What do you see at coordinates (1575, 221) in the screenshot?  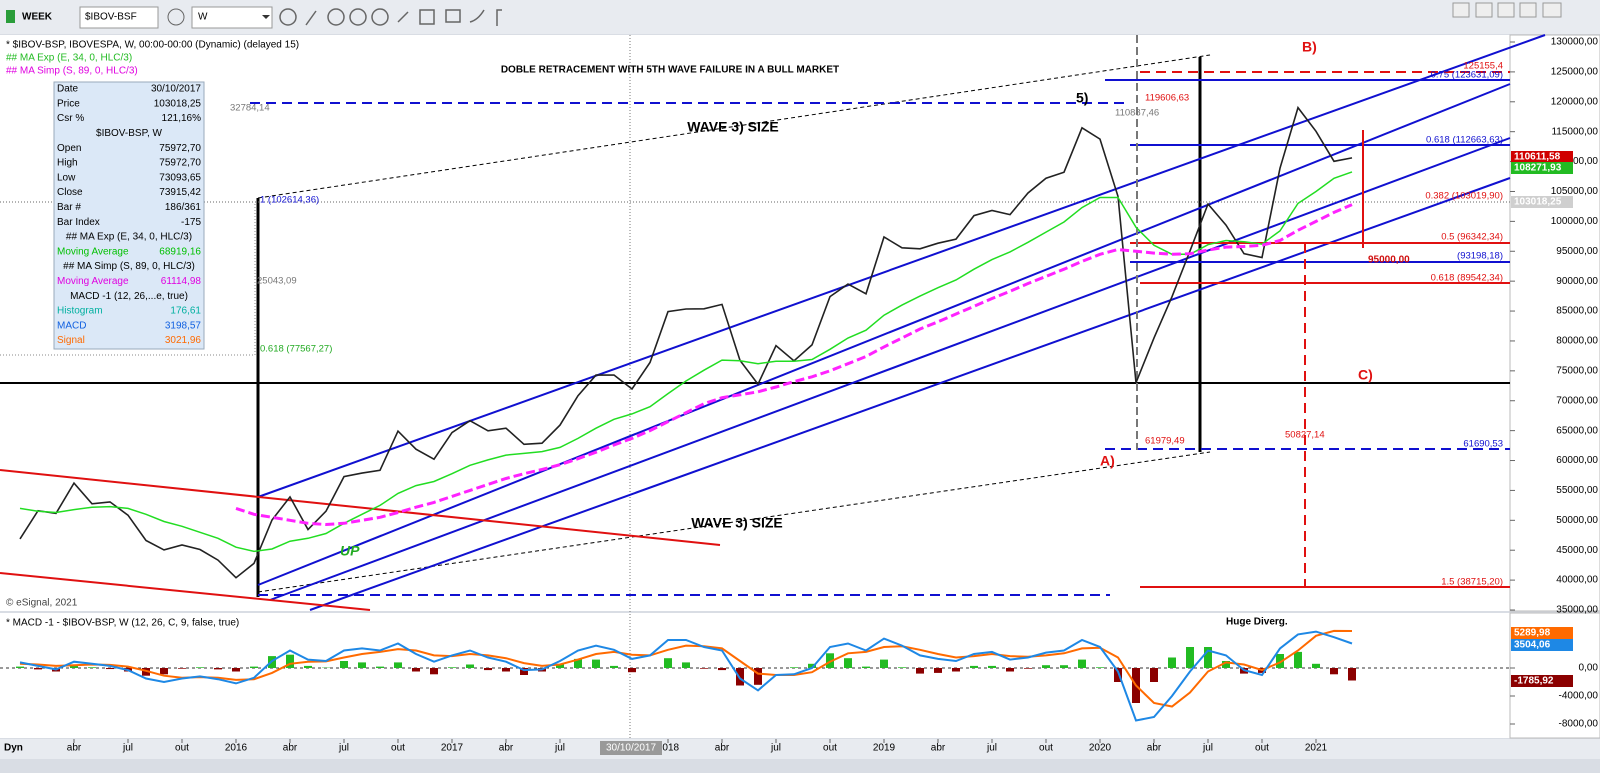 I see `y-tick-label: 100000,00` at bounding box center [1575, 221].